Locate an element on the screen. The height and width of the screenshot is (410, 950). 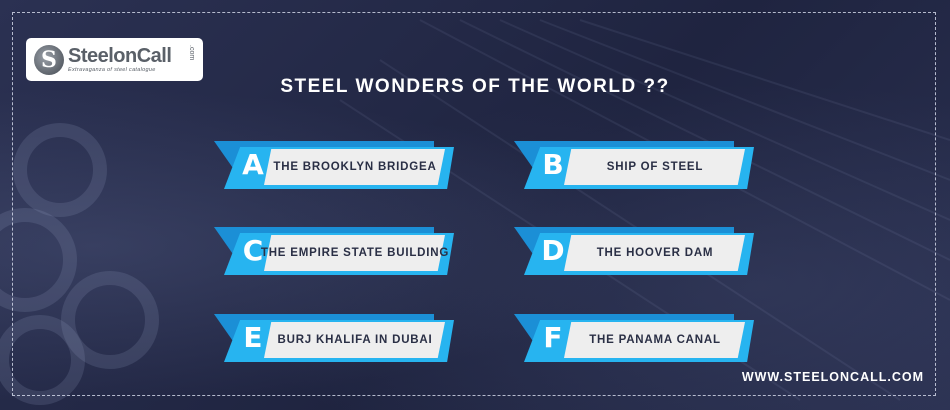
option-label: SHIP OF STEEL is located at coordinates (655, 167).